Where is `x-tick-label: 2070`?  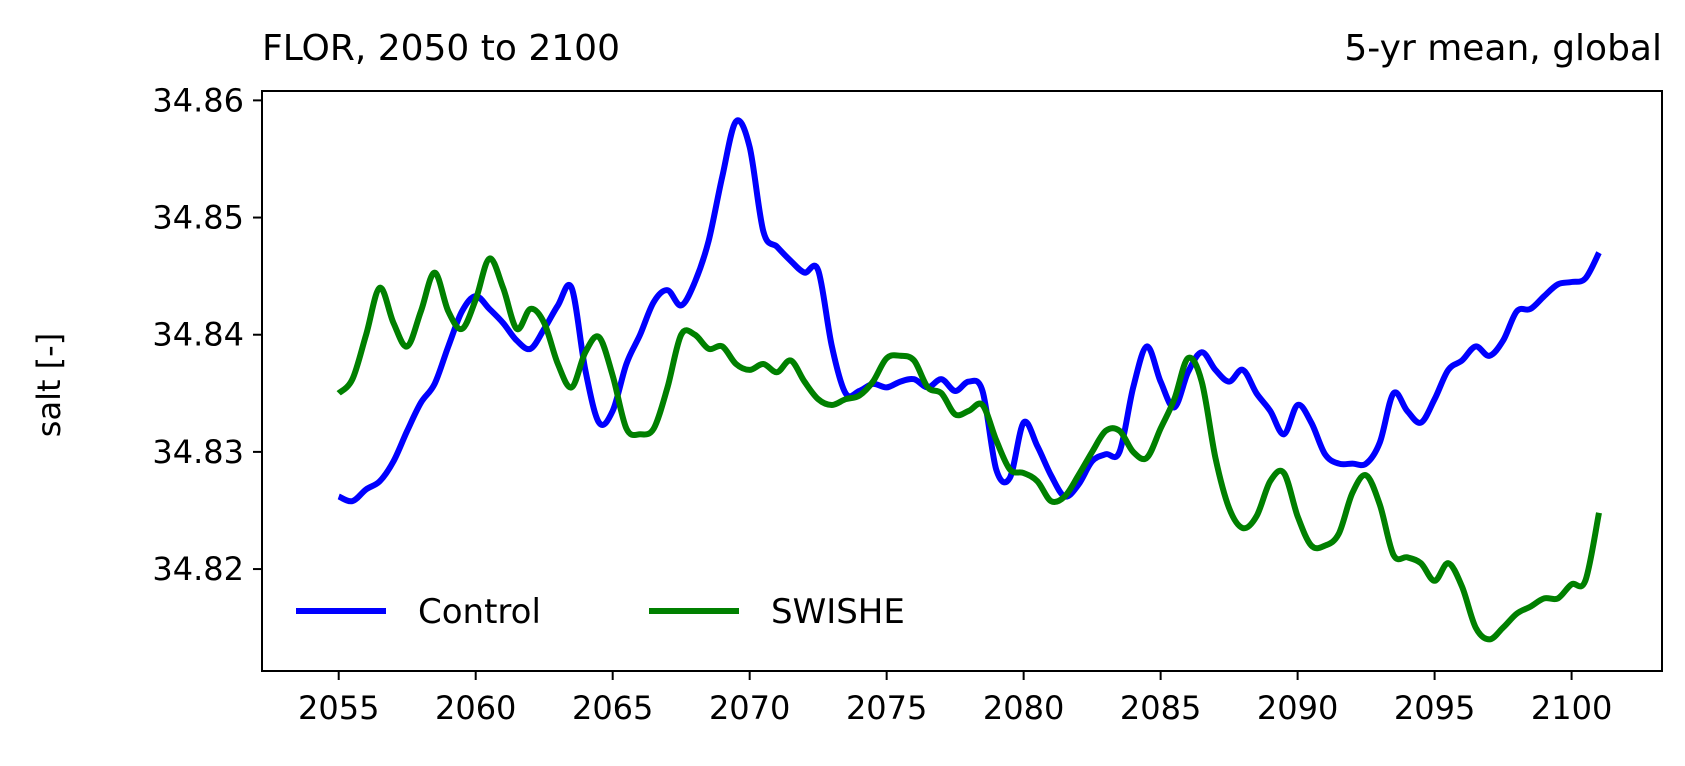
x-tick-label: 2070 is located at coordinates (749, 708).